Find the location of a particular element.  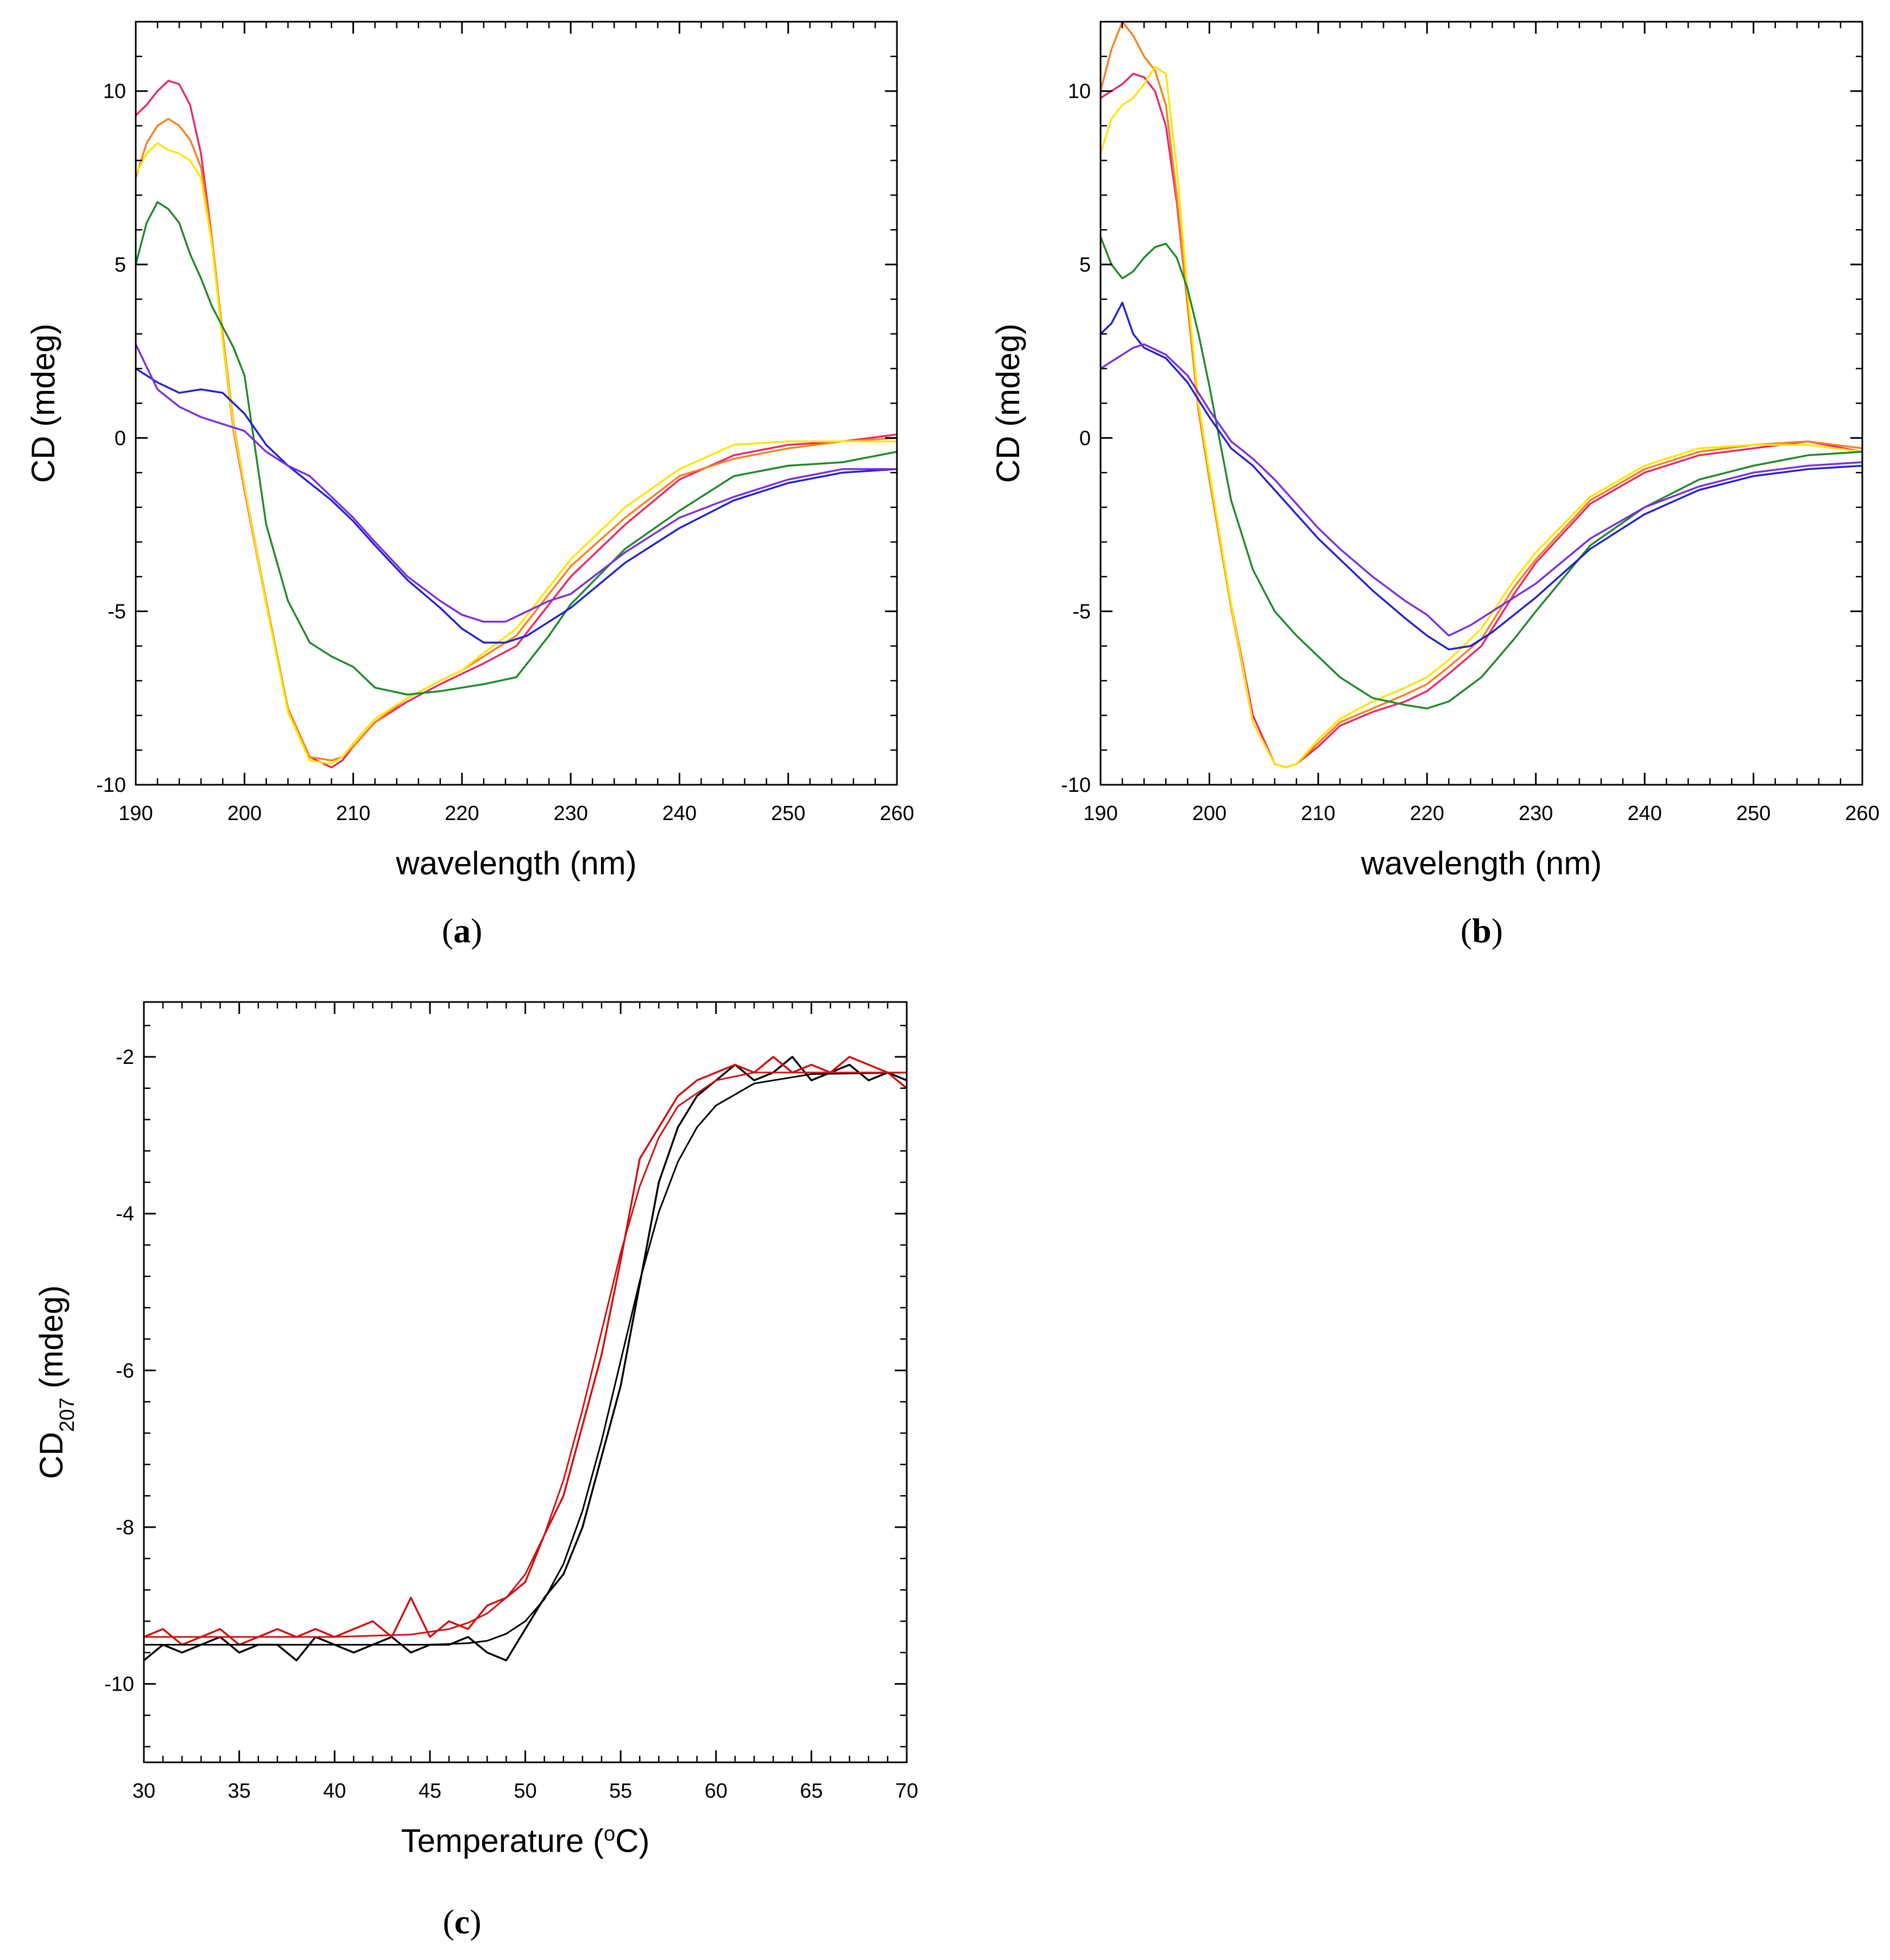

panel-label: (c) is located at coordinates (462, 1921).